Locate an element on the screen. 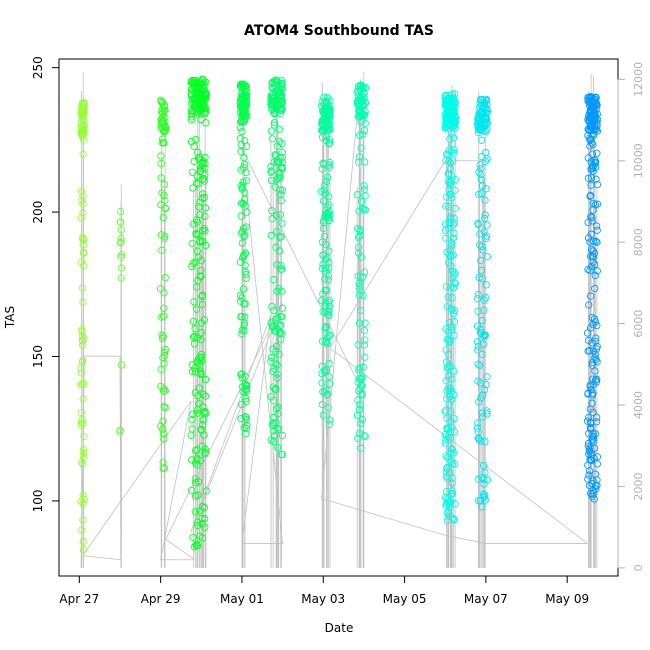 This screenshot has height=650, width=650. y2-tick-label: 12000 is located at coordinates (638, 79).